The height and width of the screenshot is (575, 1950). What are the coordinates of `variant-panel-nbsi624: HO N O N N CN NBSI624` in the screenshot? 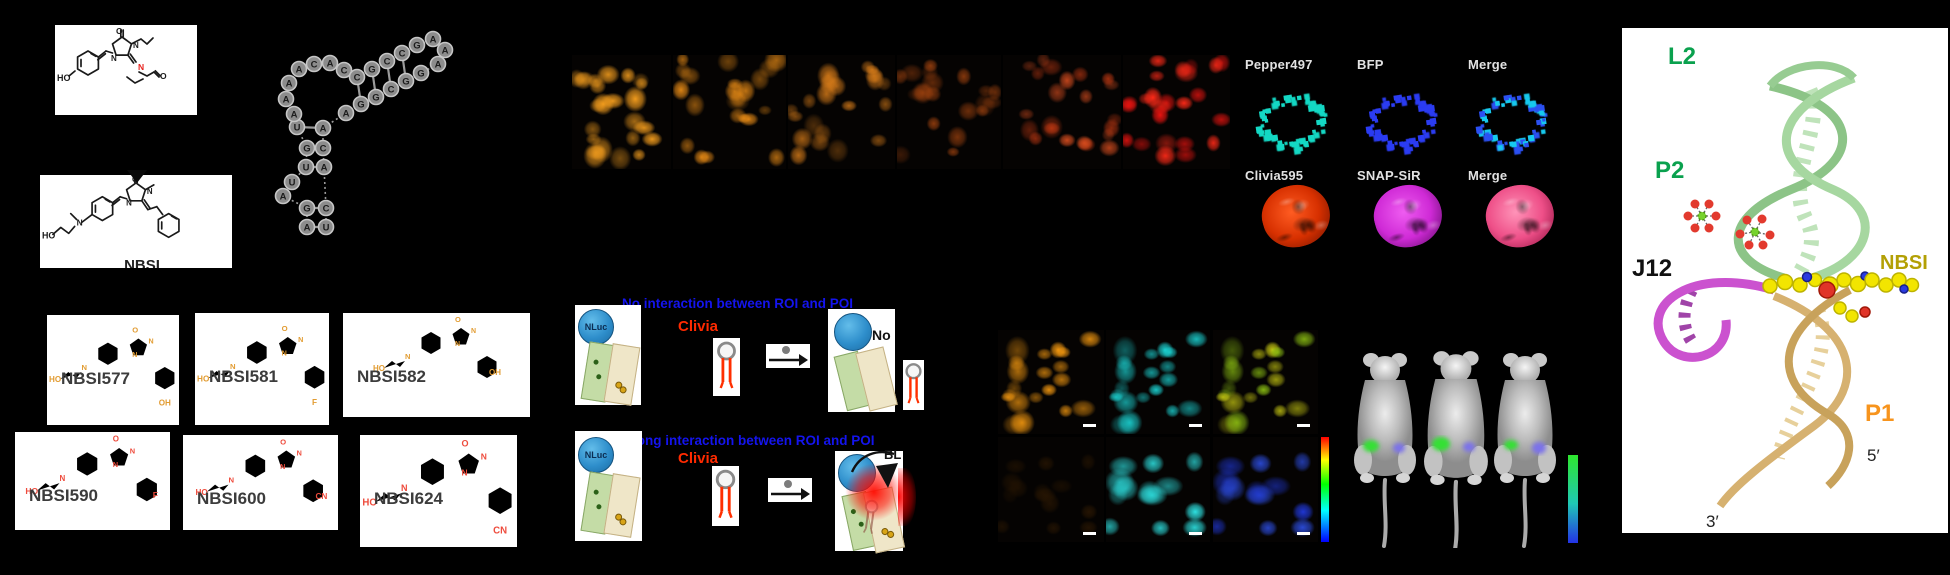 It's located at (438, 491).